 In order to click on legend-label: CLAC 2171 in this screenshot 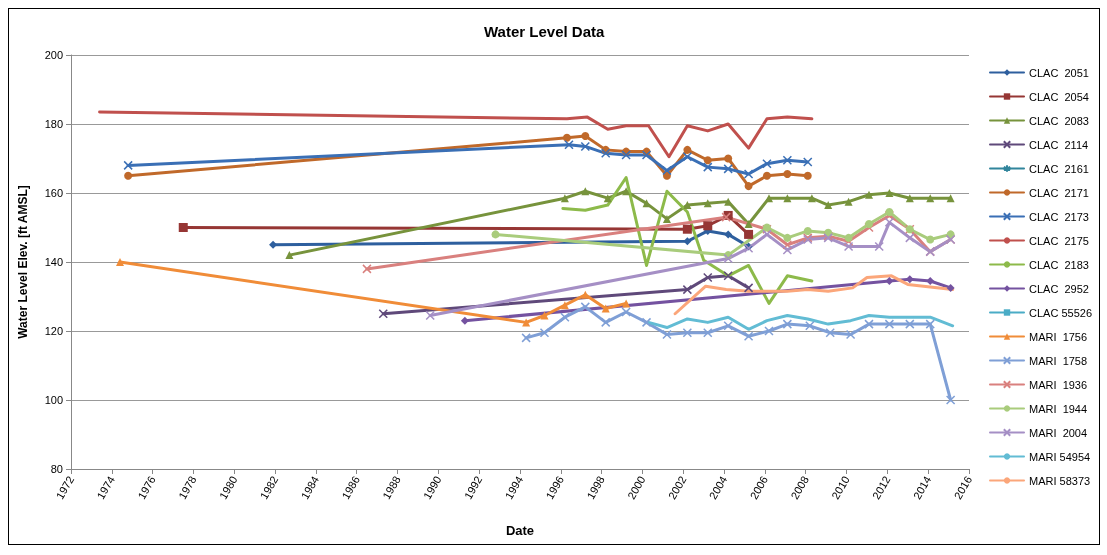, I will do `click(1059, 192)`.